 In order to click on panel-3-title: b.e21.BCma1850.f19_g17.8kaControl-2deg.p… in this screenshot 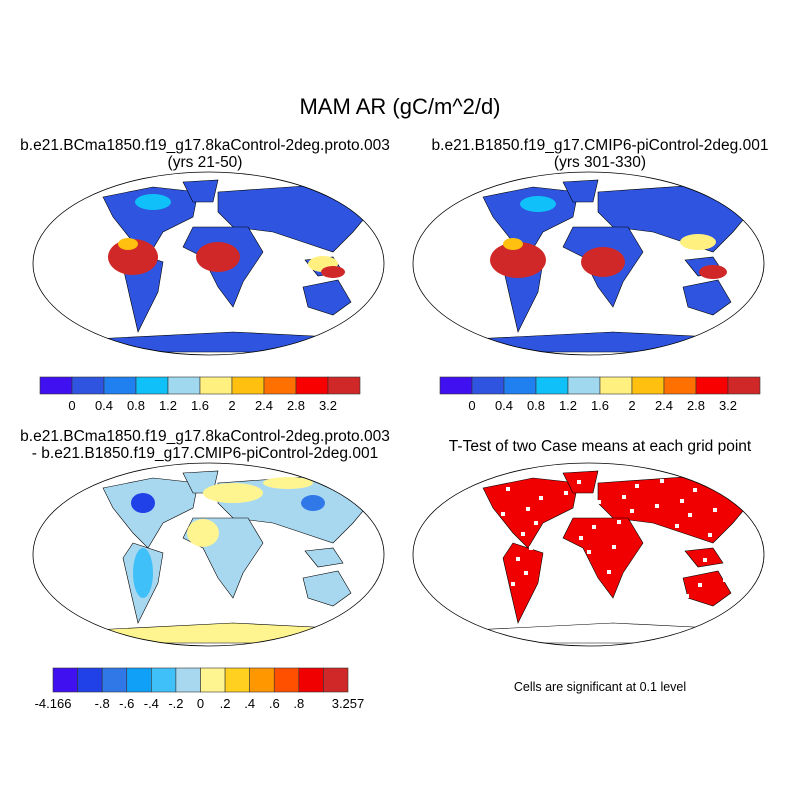, I will do `click(205, 436)`.